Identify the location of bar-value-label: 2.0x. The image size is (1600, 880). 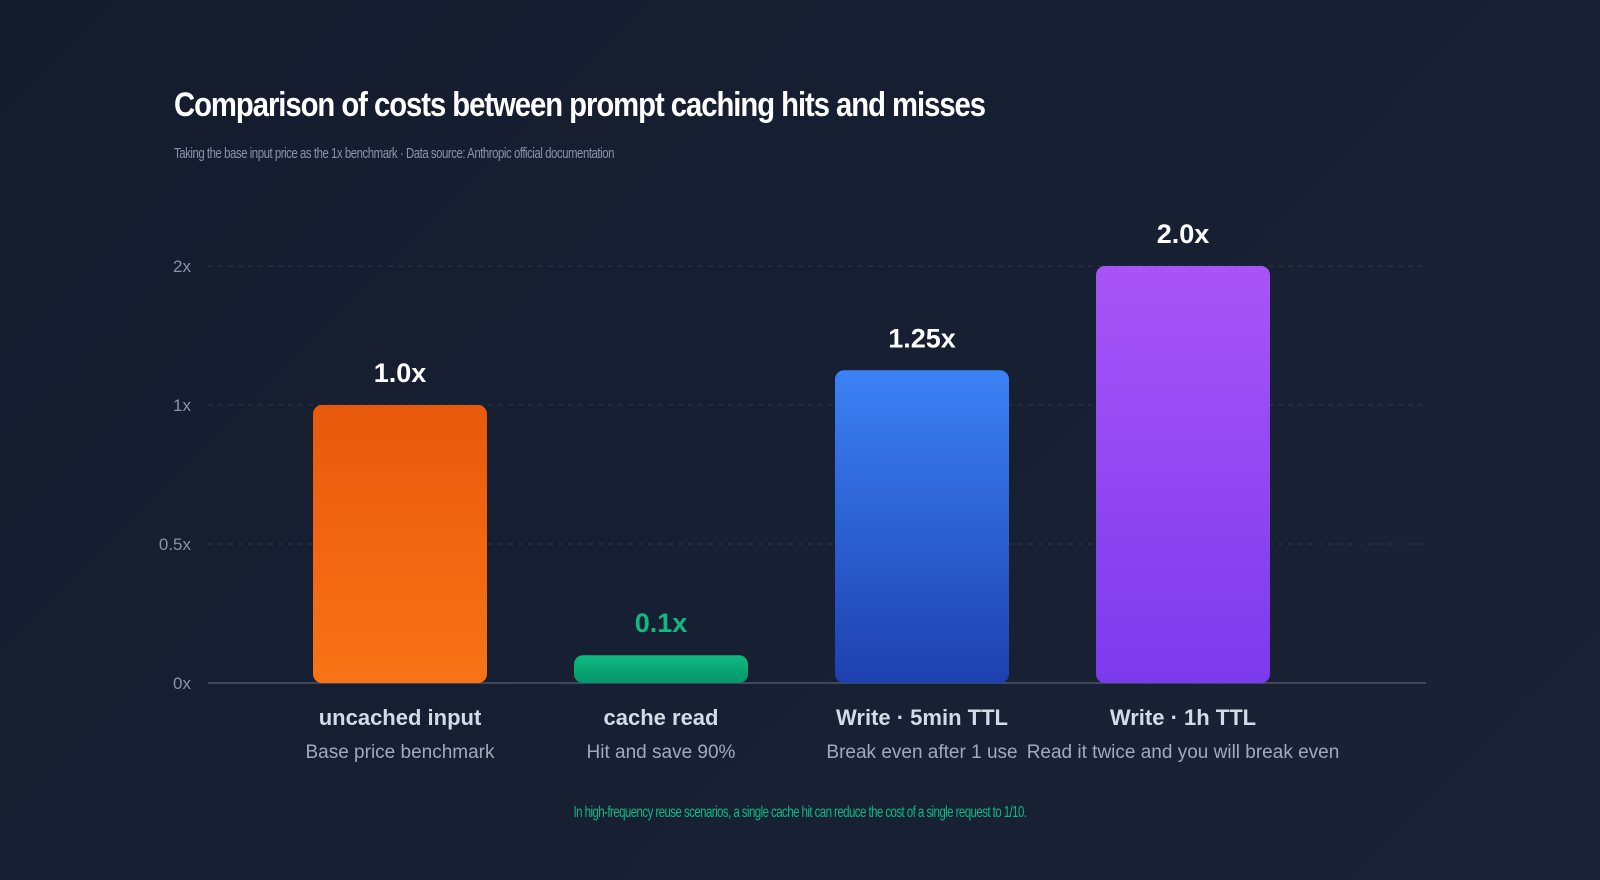
(1183, 234).